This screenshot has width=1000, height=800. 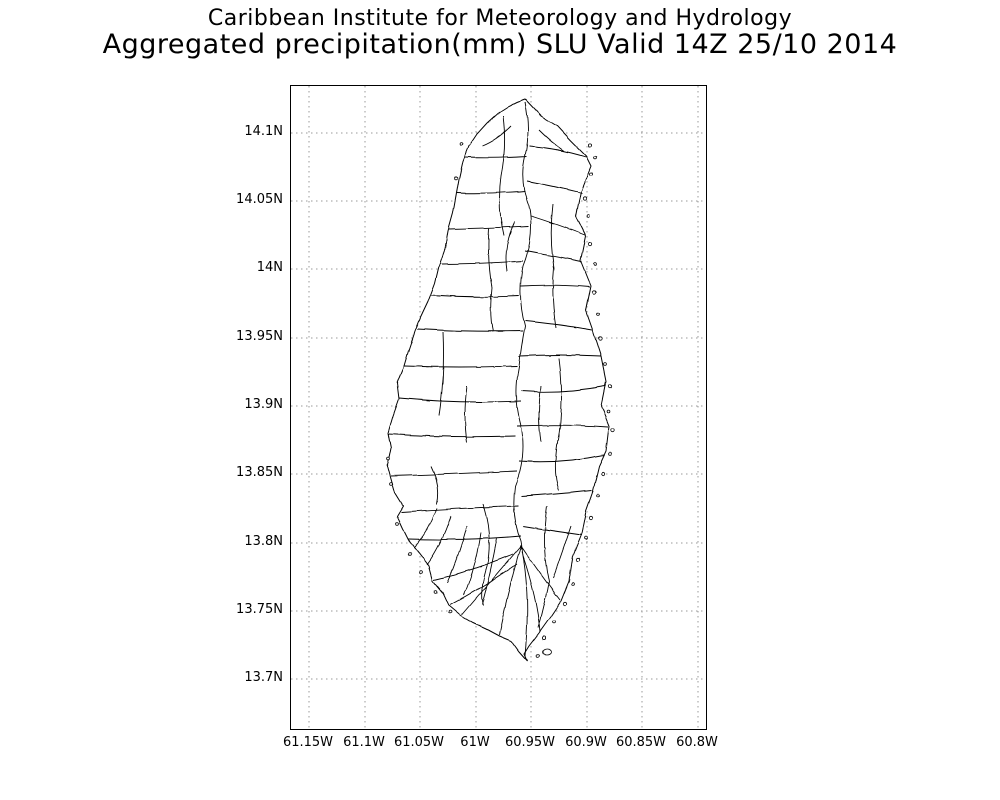 I want to click on y-tick-label: 13.95N, so click(x=259, y=336).